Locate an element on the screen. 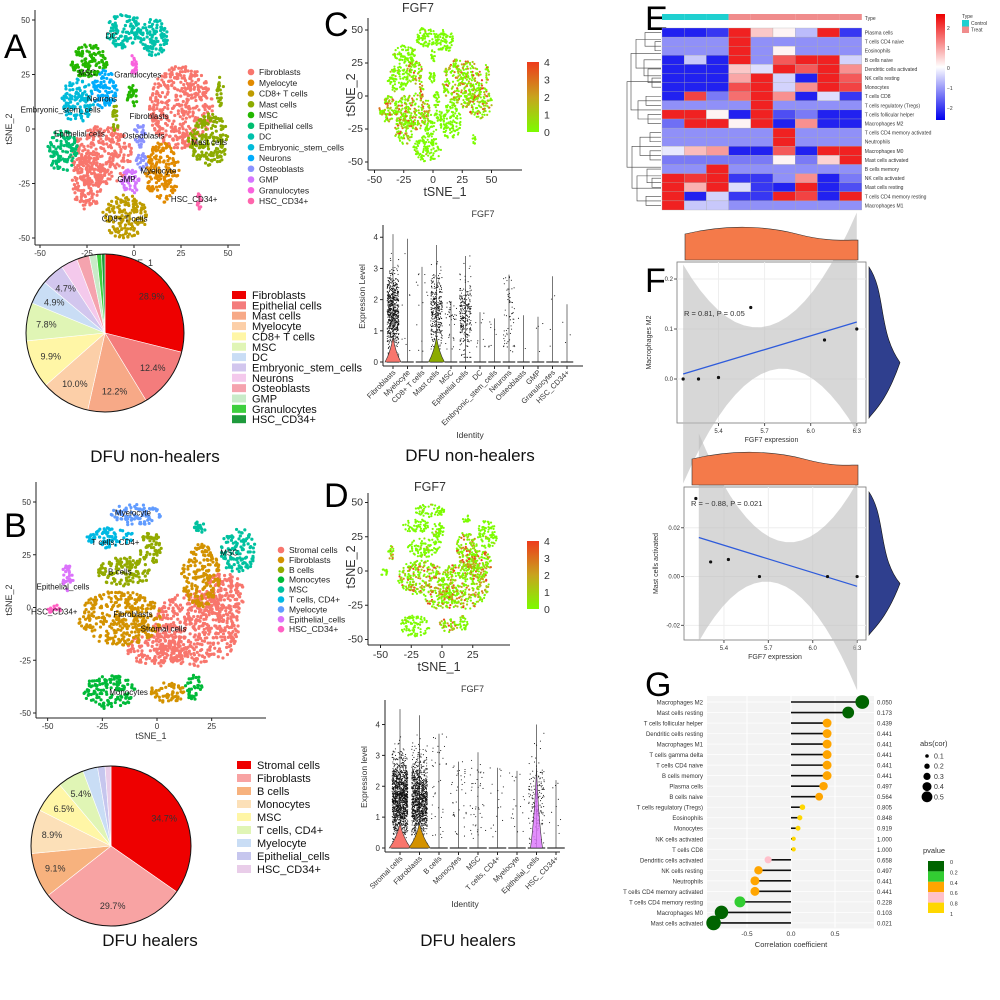  cluster-label: HSC_CD34+ is located at coordinates (54, 612).